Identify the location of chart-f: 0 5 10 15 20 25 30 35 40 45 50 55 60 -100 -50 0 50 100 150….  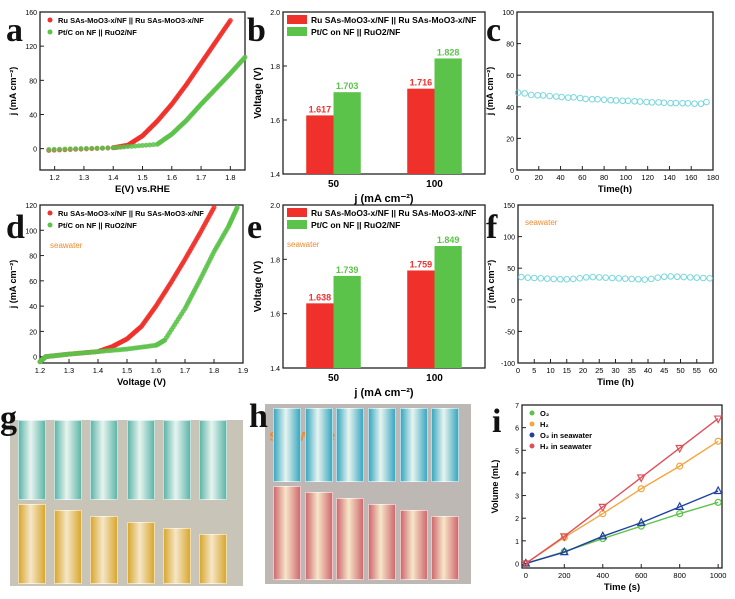
(601, 295).